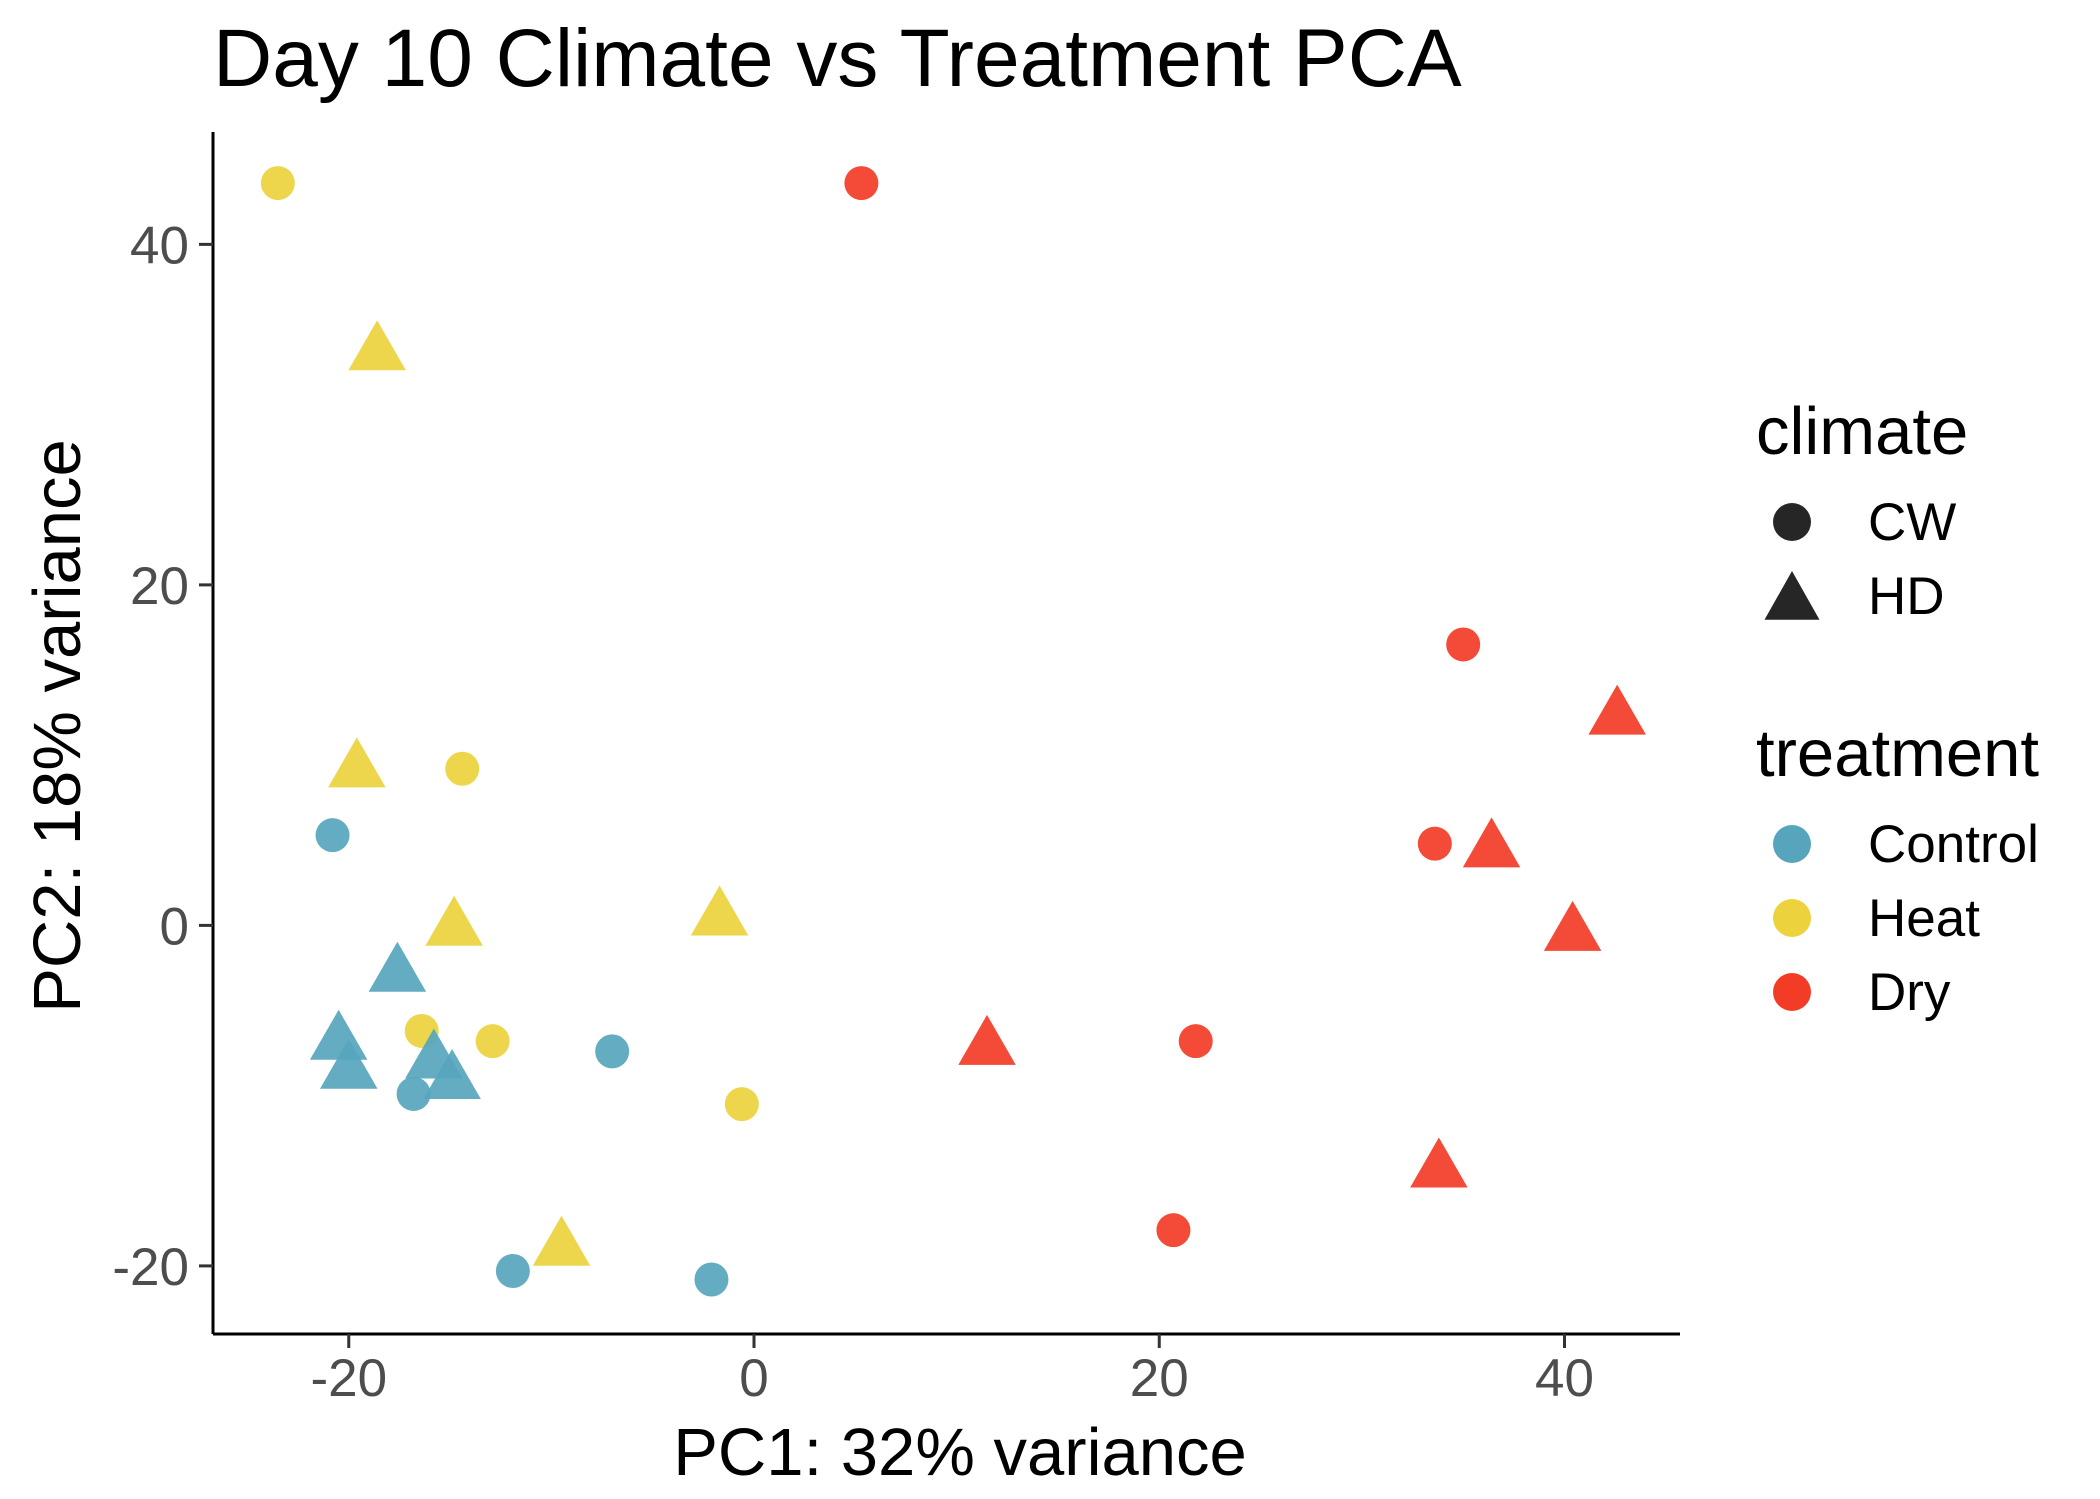 Image resolution: width=2100 pixels, height=1499 pixels. I want to click on x-tick-label: -20, so click(348, 1378).